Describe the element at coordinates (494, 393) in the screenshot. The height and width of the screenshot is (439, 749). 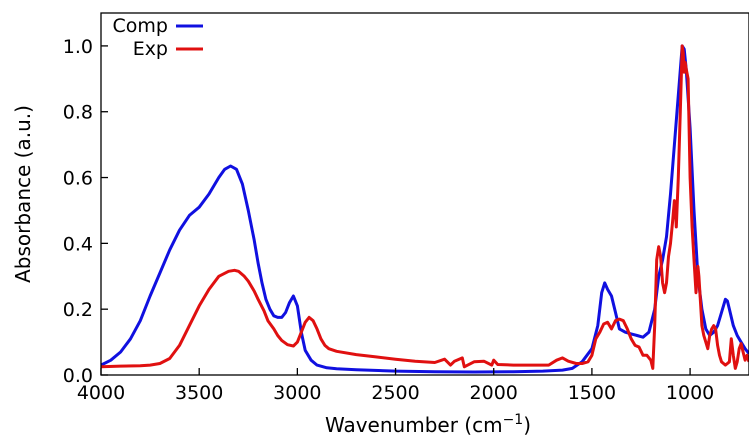
I see `x-tick-label: 2000` at that location.